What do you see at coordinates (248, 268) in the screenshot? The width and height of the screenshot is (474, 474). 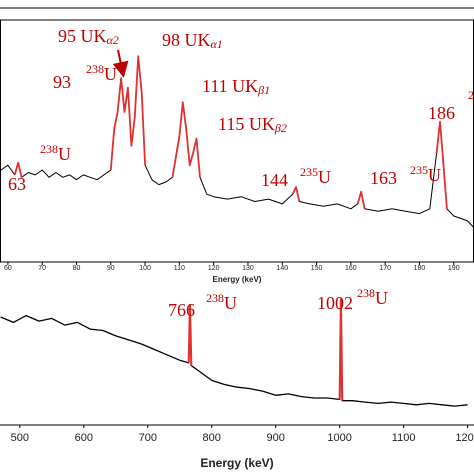 I see `x-tick-label: 130` at bounding box center [248, 268].